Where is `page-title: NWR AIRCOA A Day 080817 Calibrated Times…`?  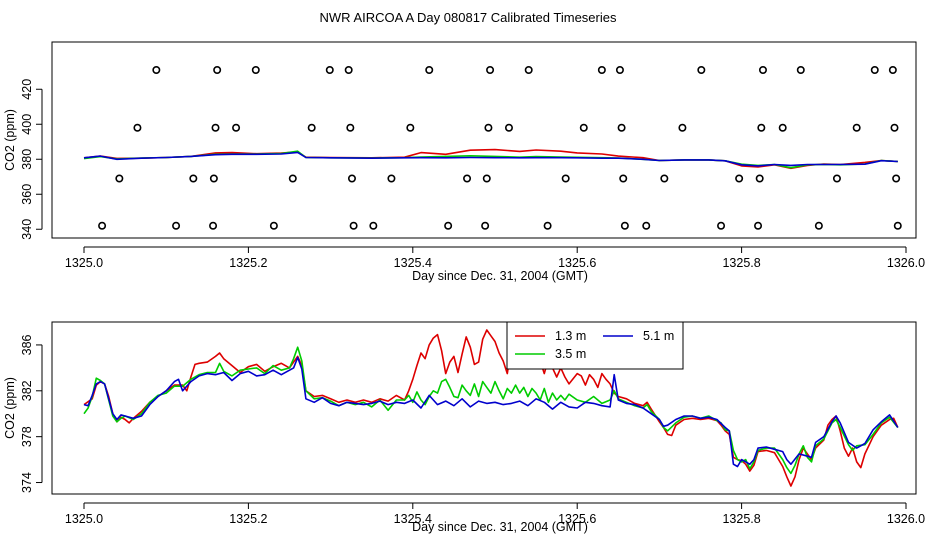
page-title: NWR AIRCOA A Day 080817 Calibrated Times… is located at coordinates (468, 17).